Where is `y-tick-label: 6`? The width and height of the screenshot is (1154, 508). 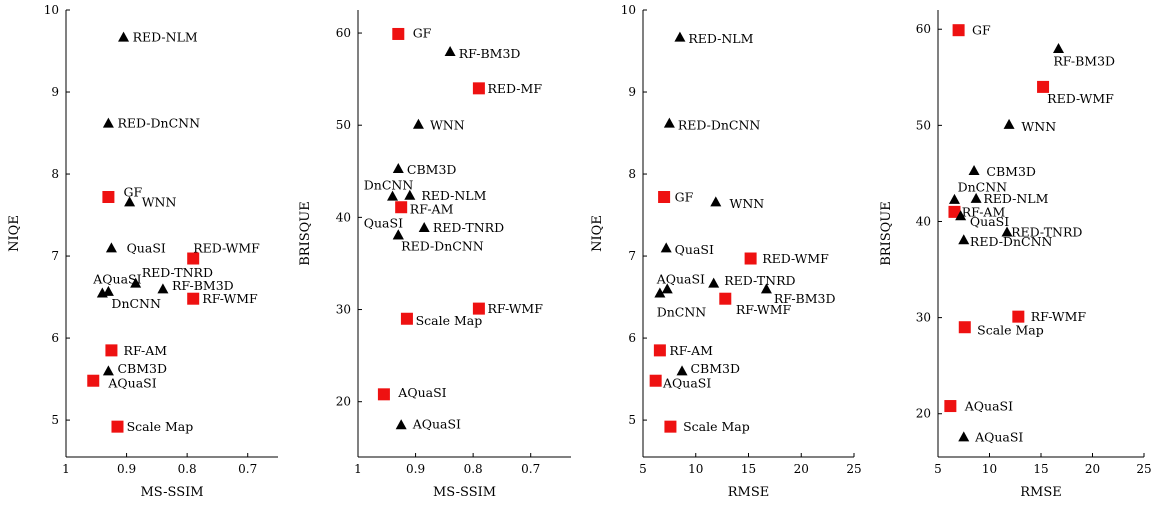
y-tick-label: 6 is located at coordinates (55, 338).